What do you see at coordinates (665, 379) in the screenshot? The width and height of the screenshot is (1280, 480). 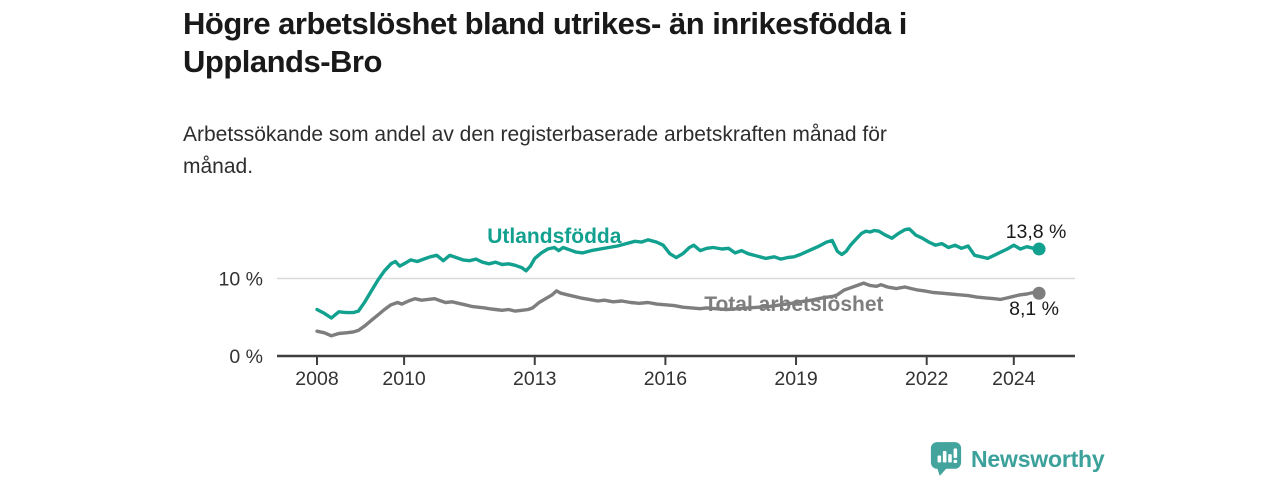 I see `x-tick-label-2016: 2016` at bounding box center [665, 379].